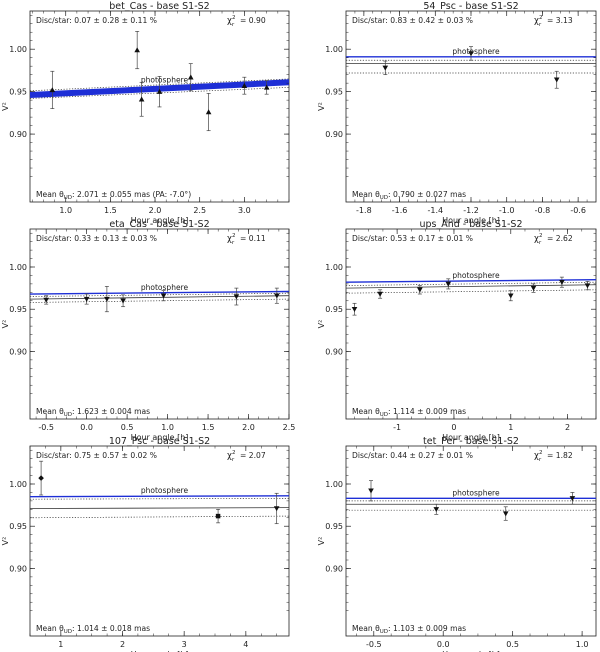 Image resolution: width=600 pixels, height=652 pixels. I want to click on disc-star-text: Disc/star: 0.44 ± 0.27 ± 0.01 %, so click(412, 455).